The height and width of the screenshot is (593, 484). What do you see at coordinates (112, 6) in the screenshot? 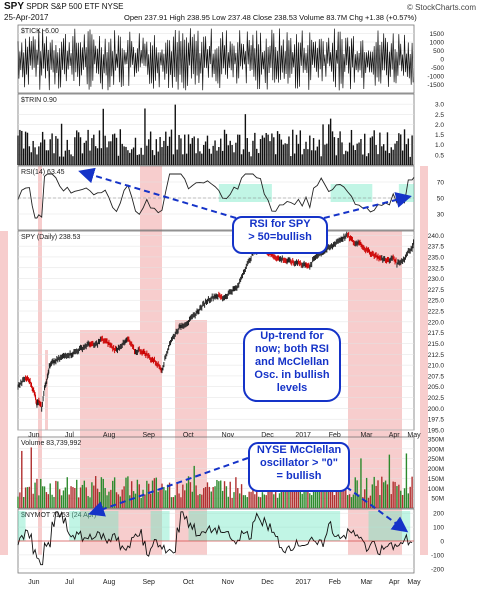
I see `exchange: NYSE` at bounding box center [112, 6].